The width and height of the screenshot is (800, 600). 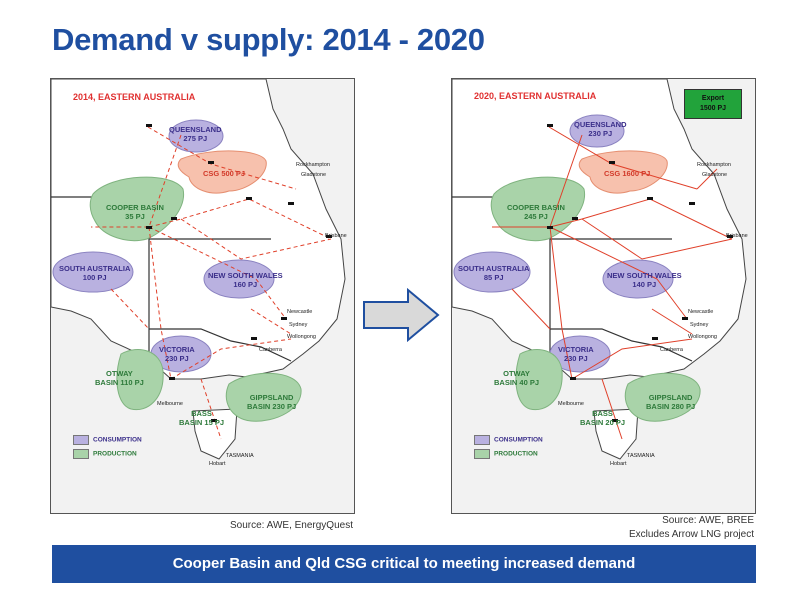 What do you see at coordinates (691, 534) in the screenshot?
I see `source-right-line2: Excludes Arrow LNG project` at bounding box center [691, 534].